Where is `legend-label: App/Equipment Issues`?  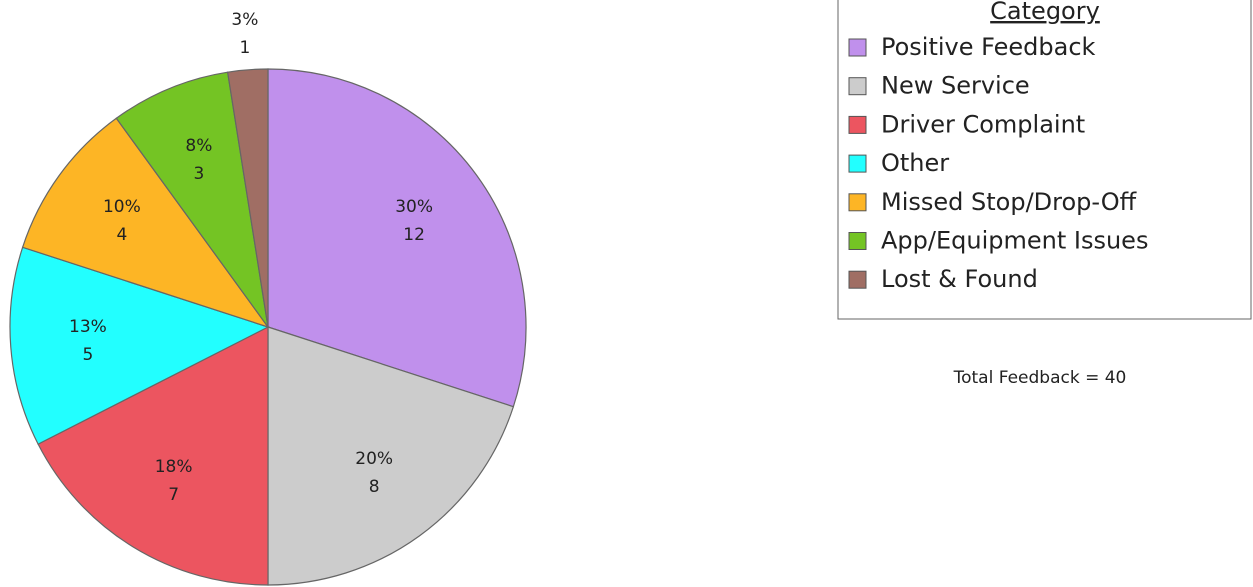
legend-label: App/Equipment Issues is located at coordinates (1014, 241).